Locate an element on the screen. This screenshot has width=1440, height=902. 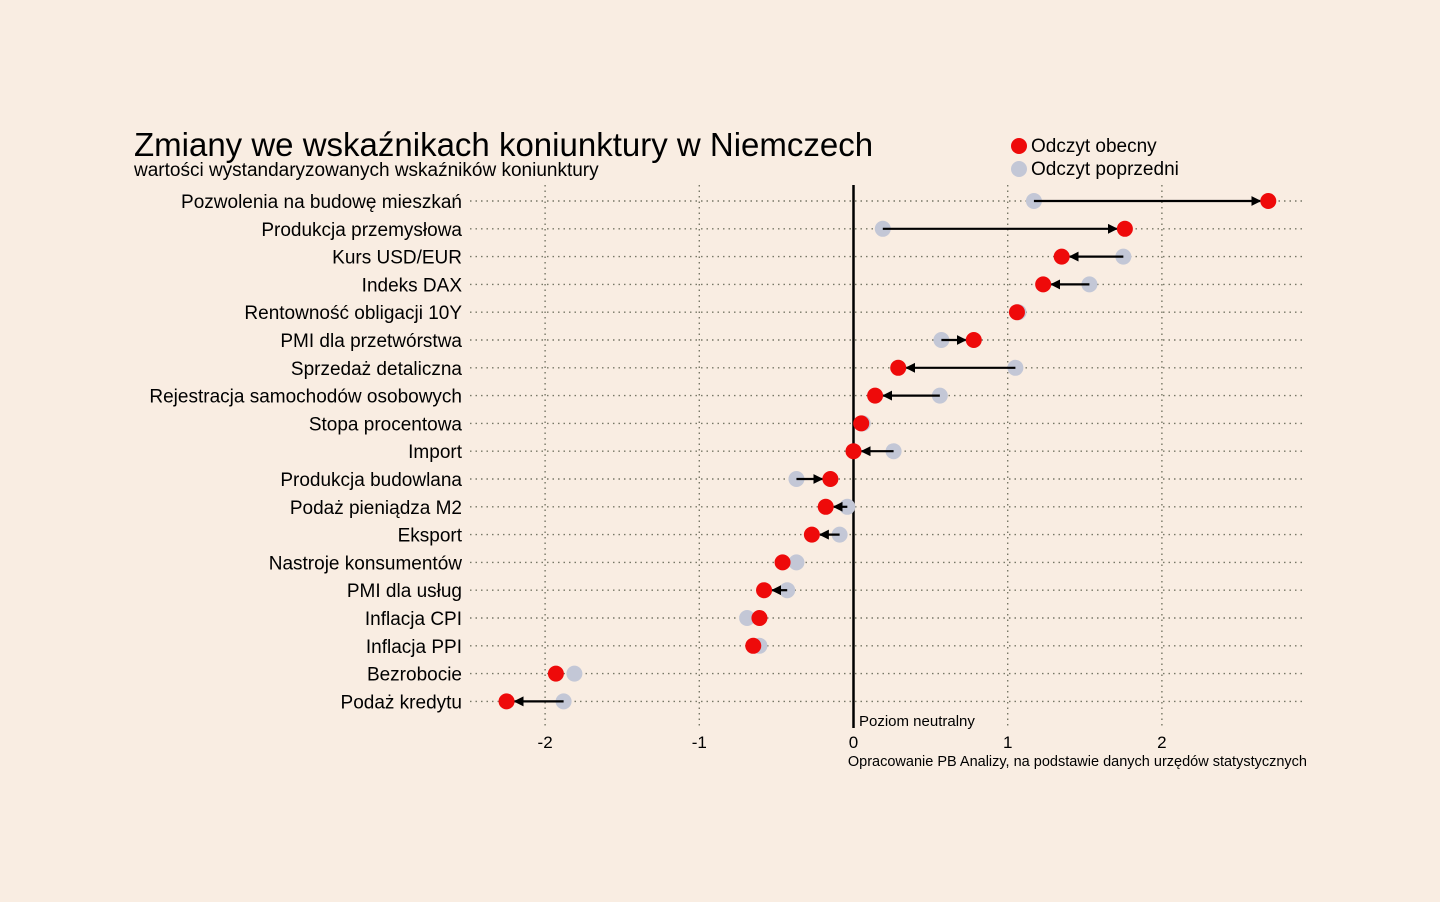
category-label: PMI dla przetwórstwa is located at coordinates (371, 341).